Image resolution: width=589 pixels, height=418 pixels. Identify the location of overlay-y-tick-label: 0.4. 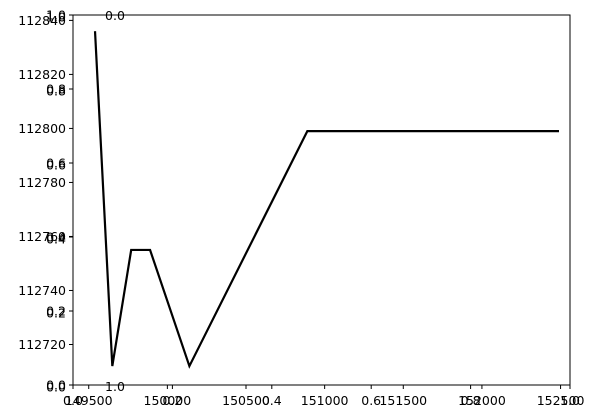
(56, 237).